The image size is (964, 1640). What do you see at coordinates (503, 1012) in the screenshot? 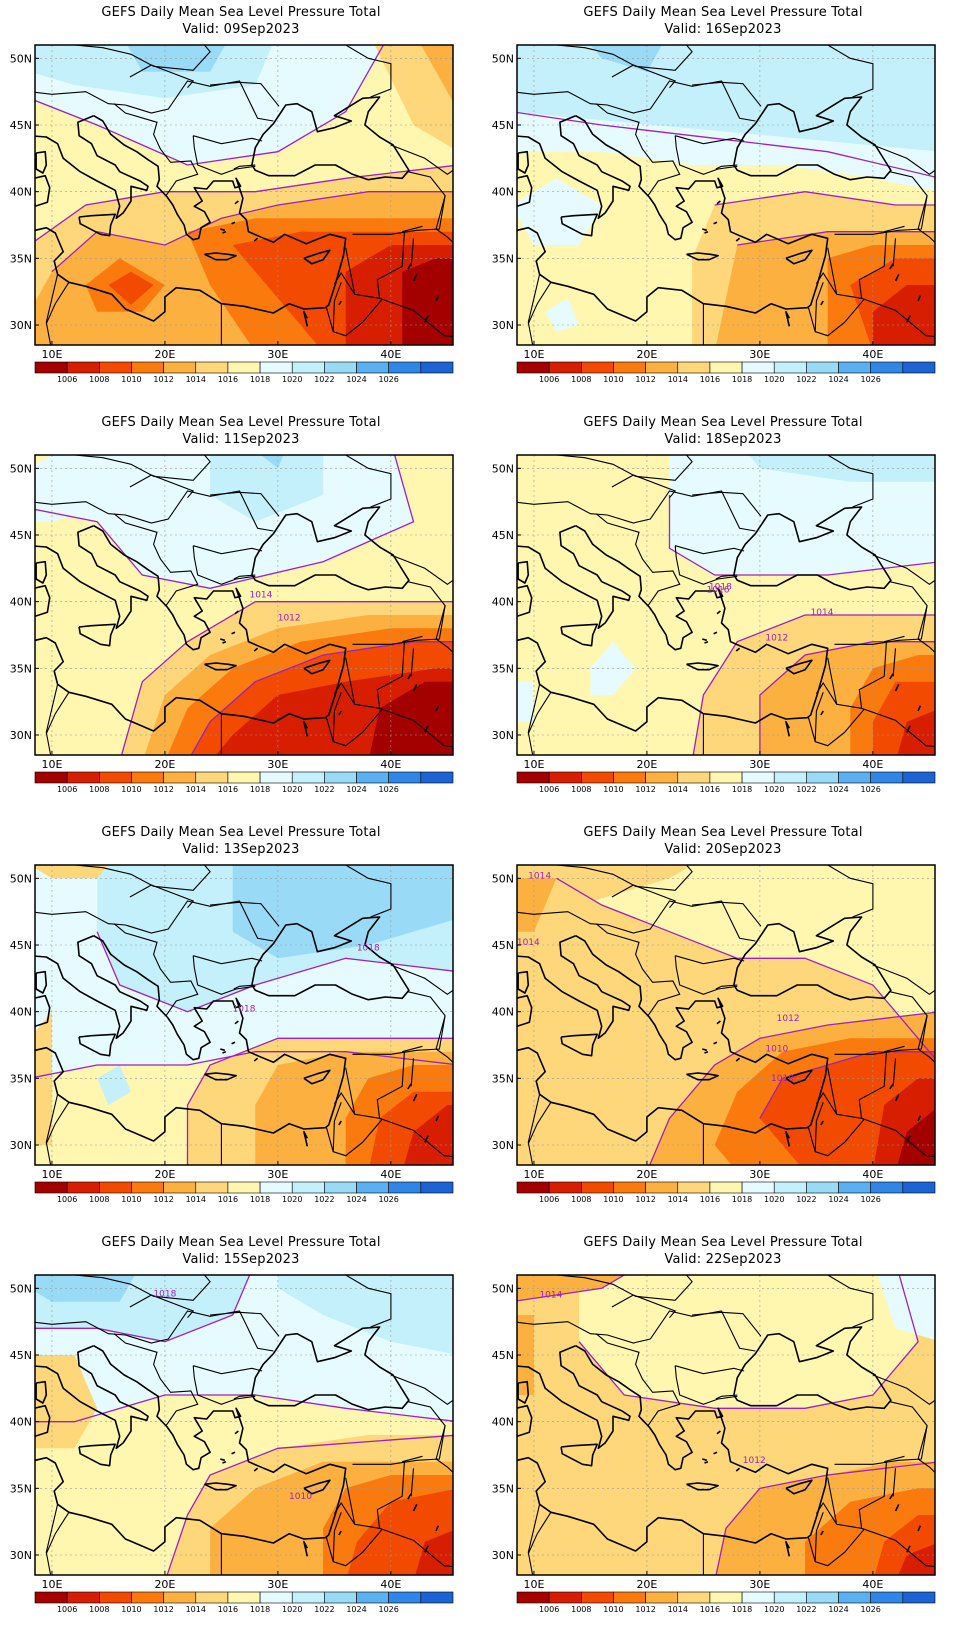
I see `latitude-label: 40N` at bounding box center [503, 1012].